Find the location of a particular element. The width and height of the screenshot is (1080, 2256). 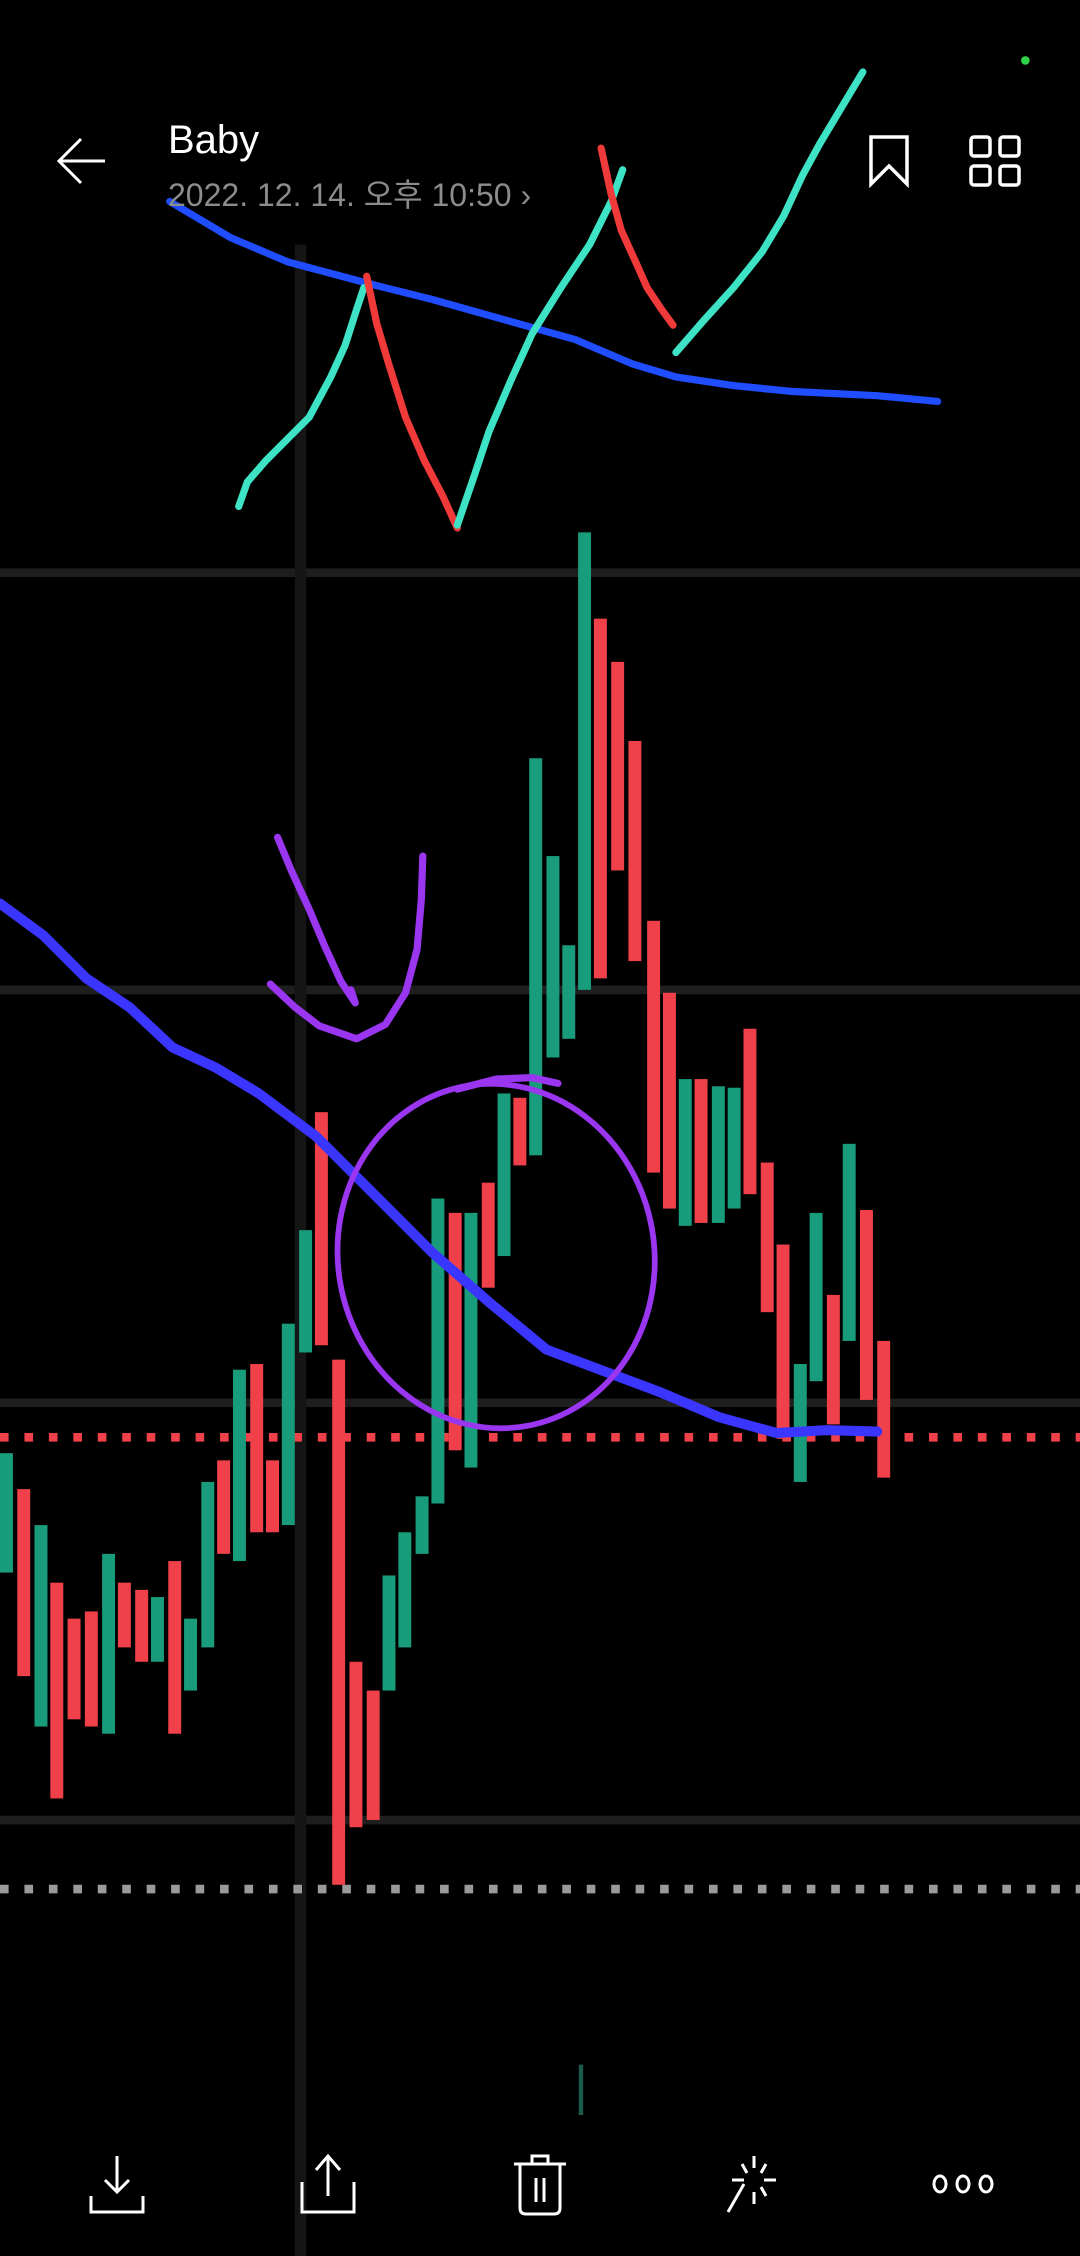

share-icon is located at coordinates (328, 2183).